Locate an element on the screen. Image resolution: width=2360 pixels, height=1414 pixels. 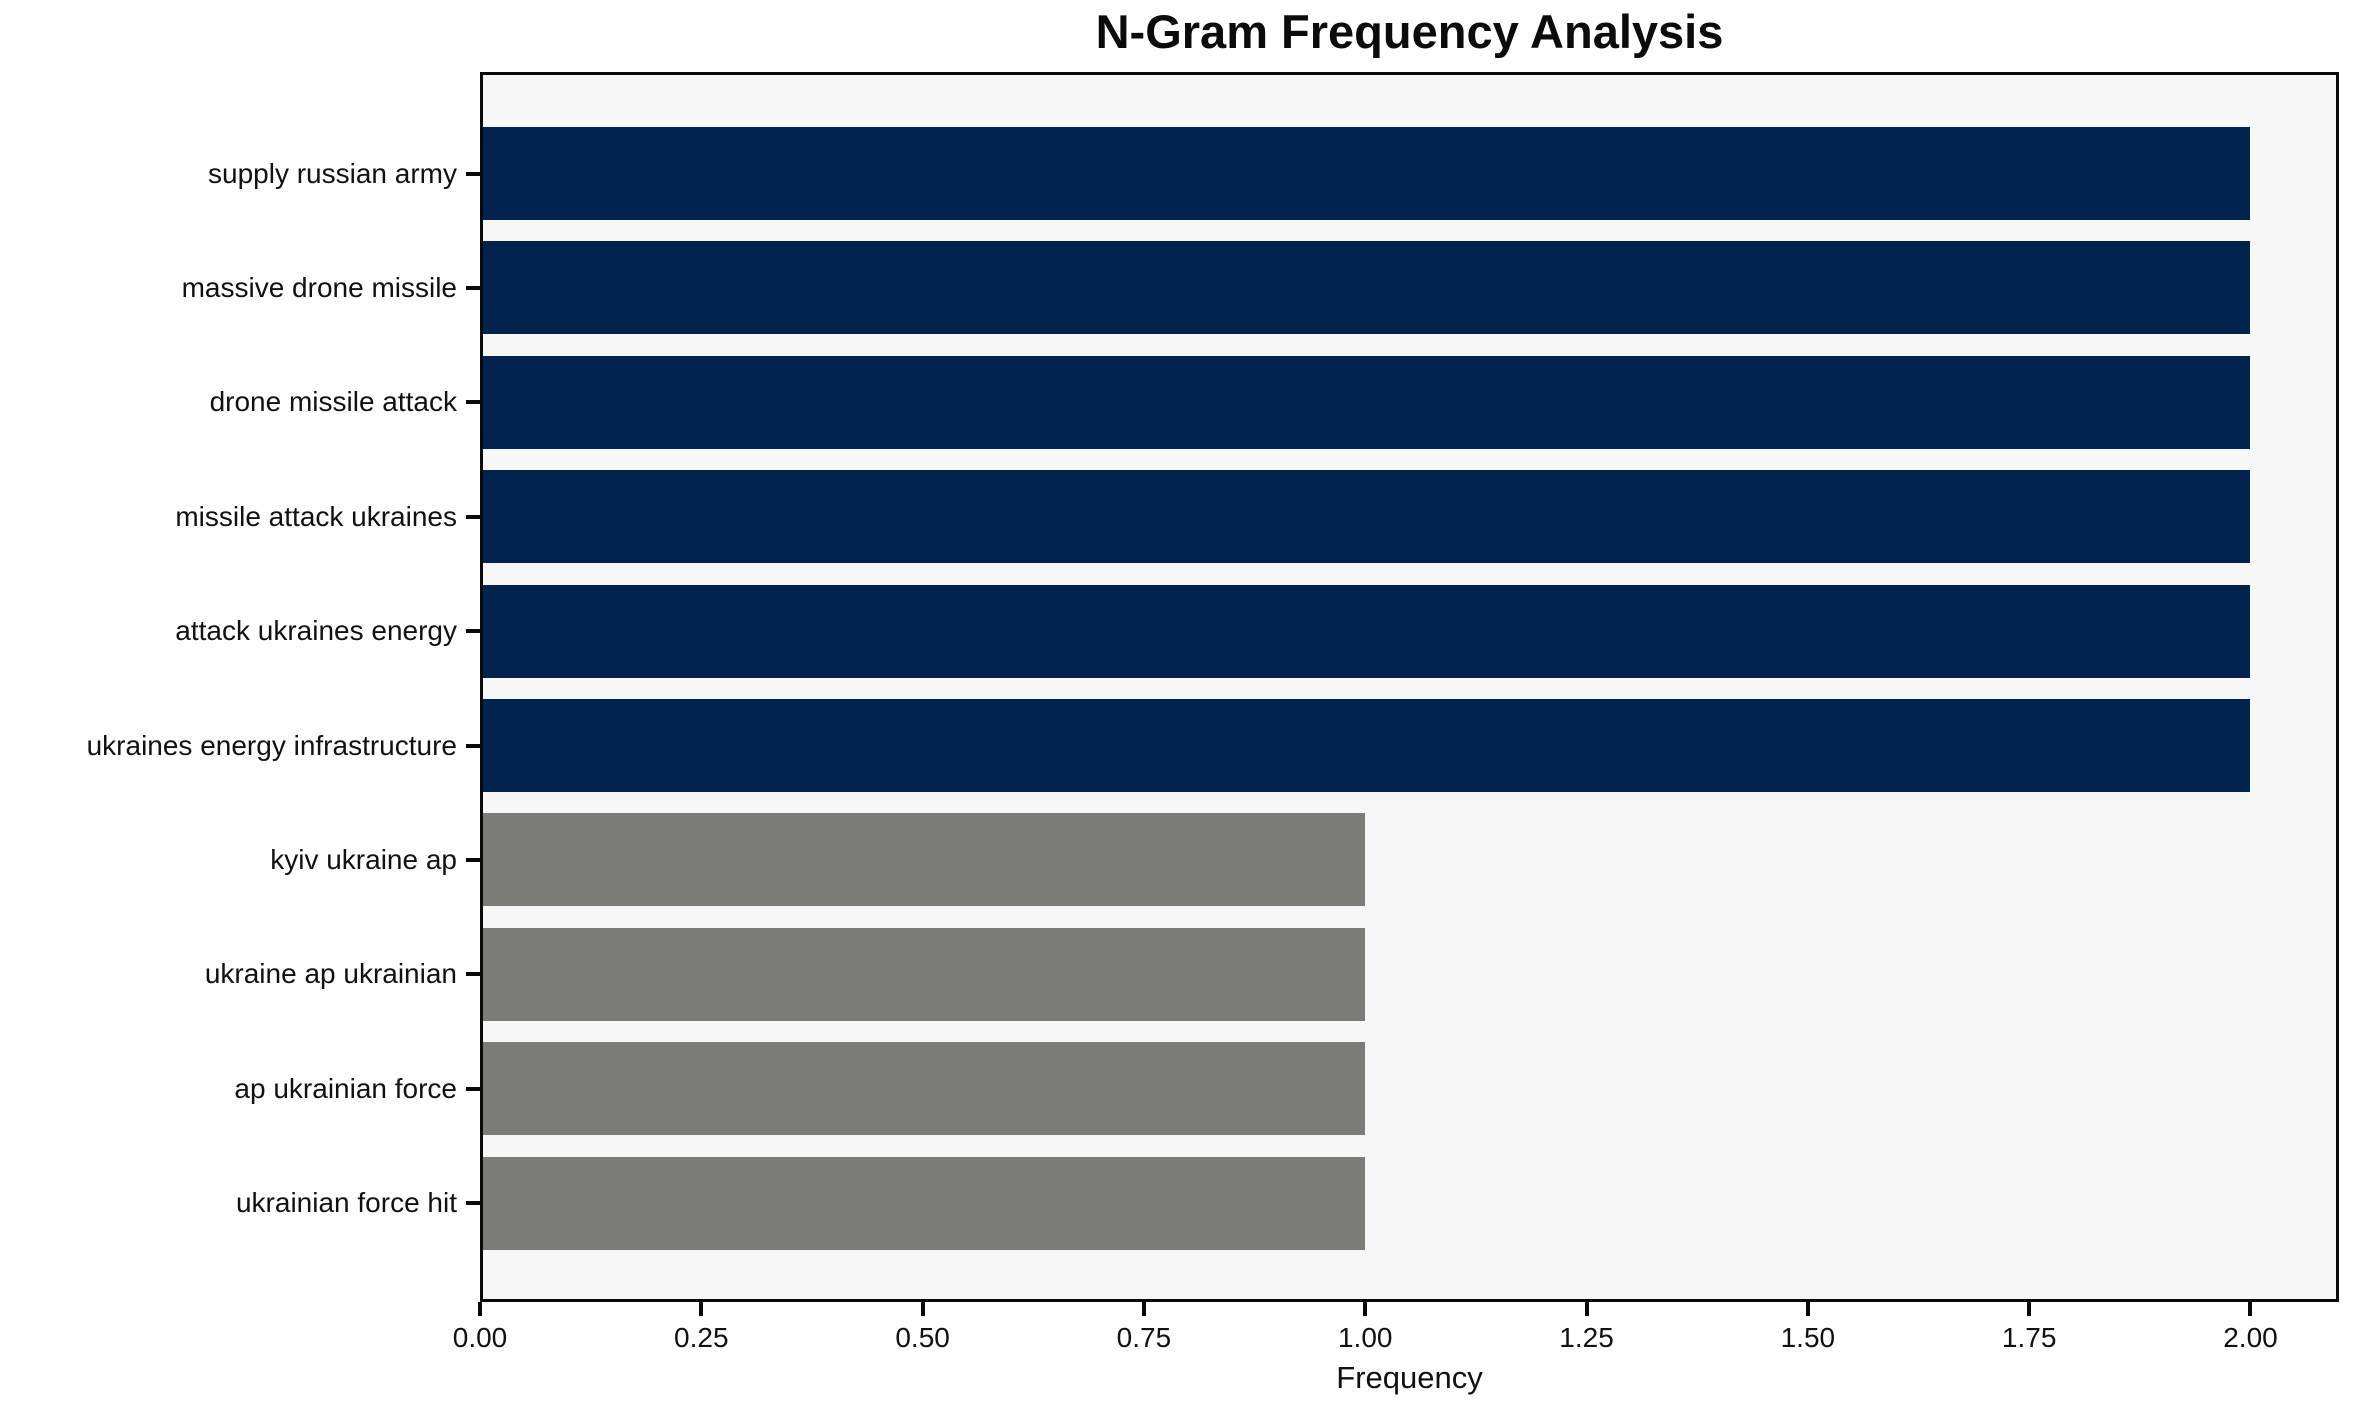
y-tick-label: missile attack ukraines is located at coordinates (316, 516).